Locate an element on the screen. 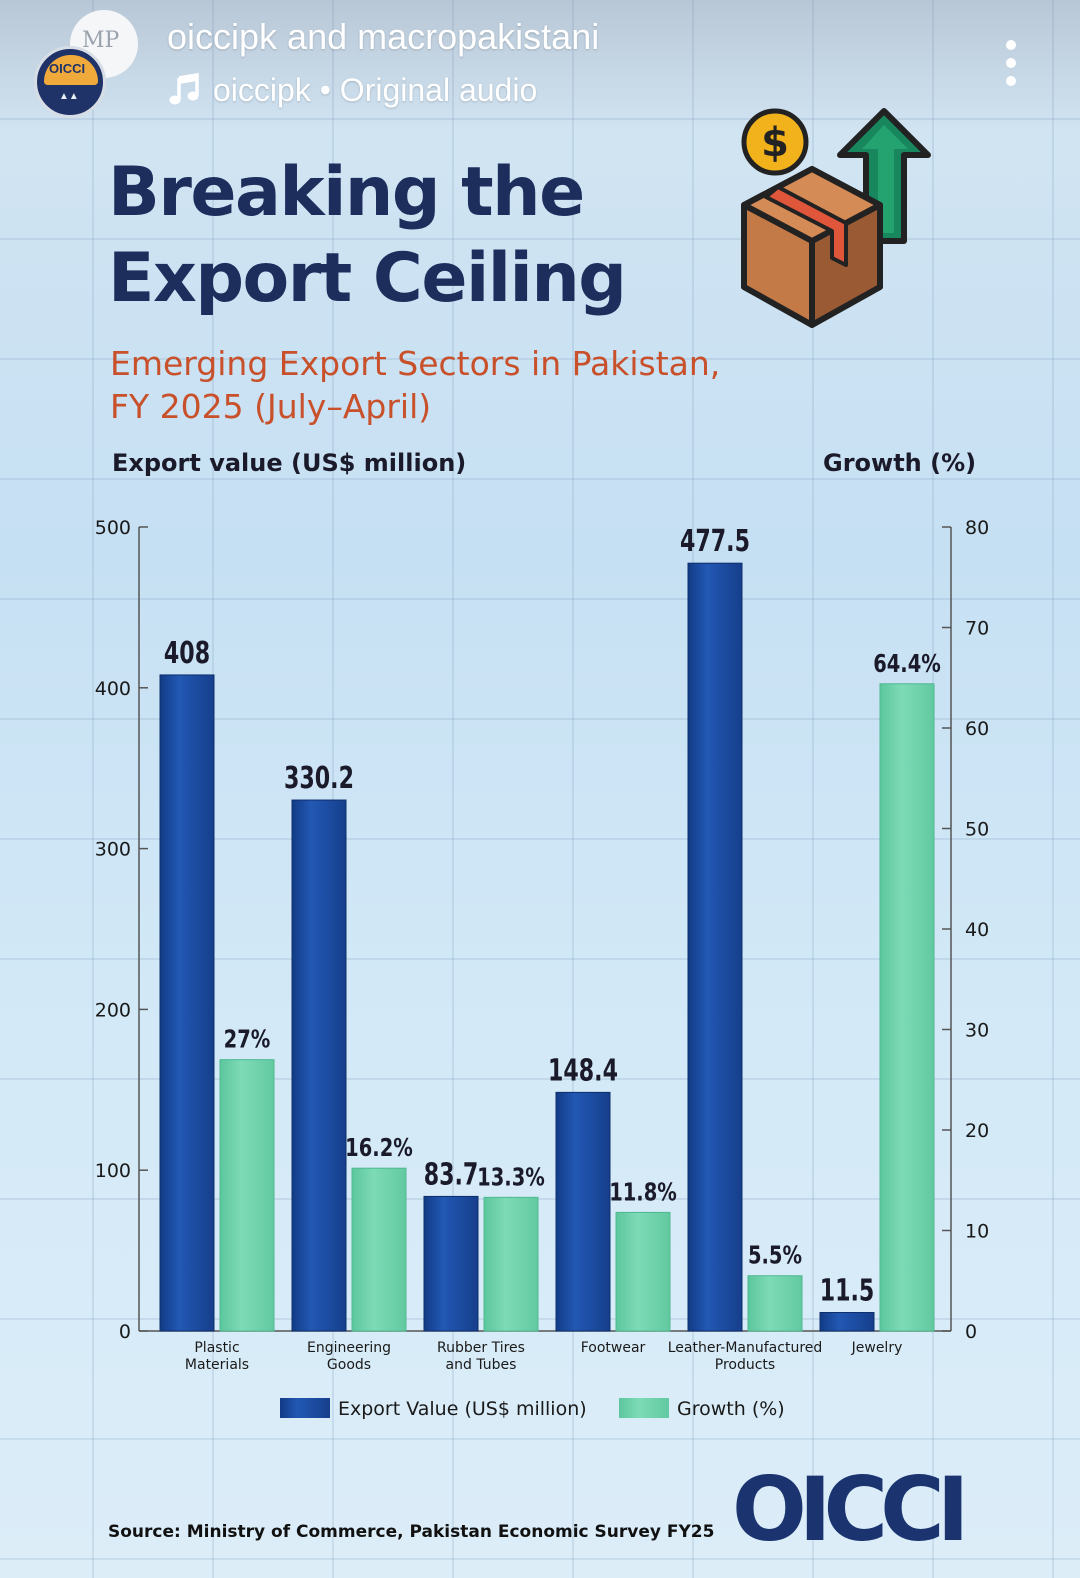  left-tick-label: 200 is located at coordinates (113, 1010).